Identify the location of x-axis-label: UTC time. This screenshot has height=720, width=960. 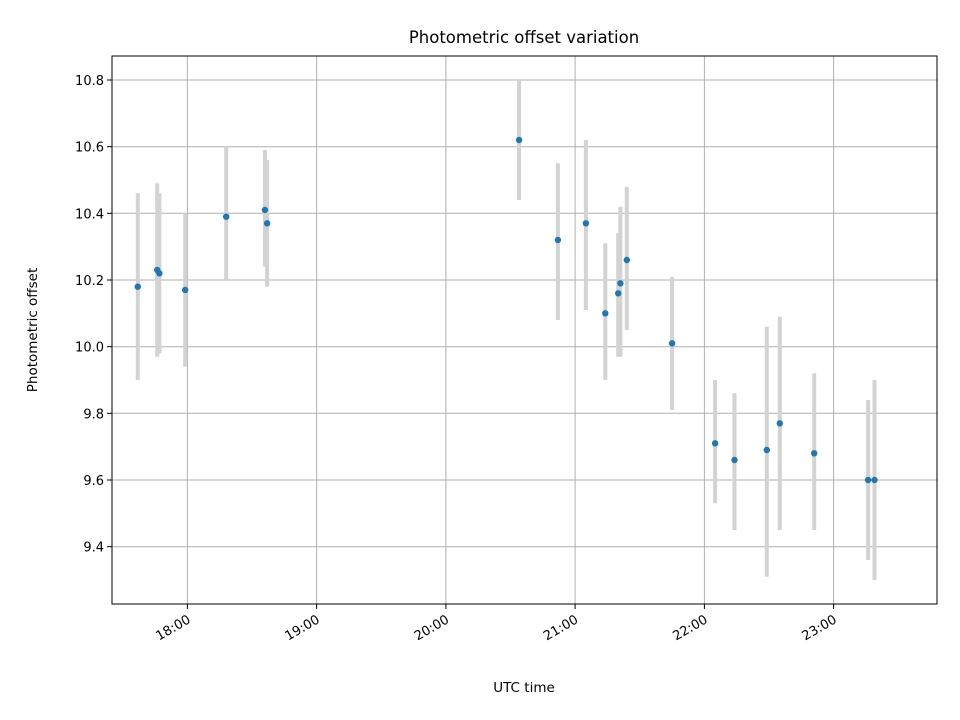
(524, 688).